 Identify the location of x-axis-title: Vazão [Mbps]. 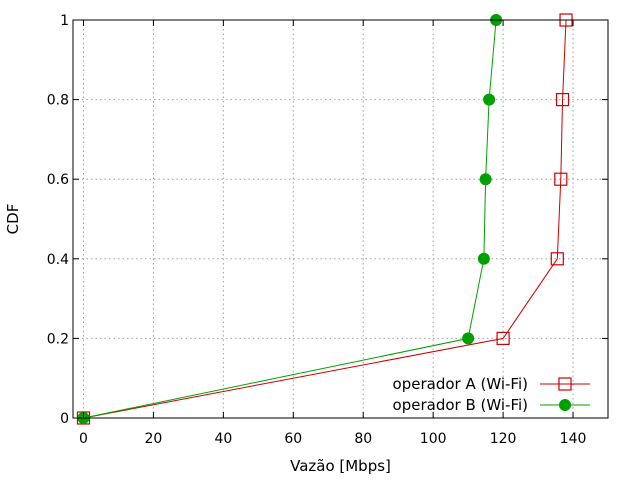
(340, 466).